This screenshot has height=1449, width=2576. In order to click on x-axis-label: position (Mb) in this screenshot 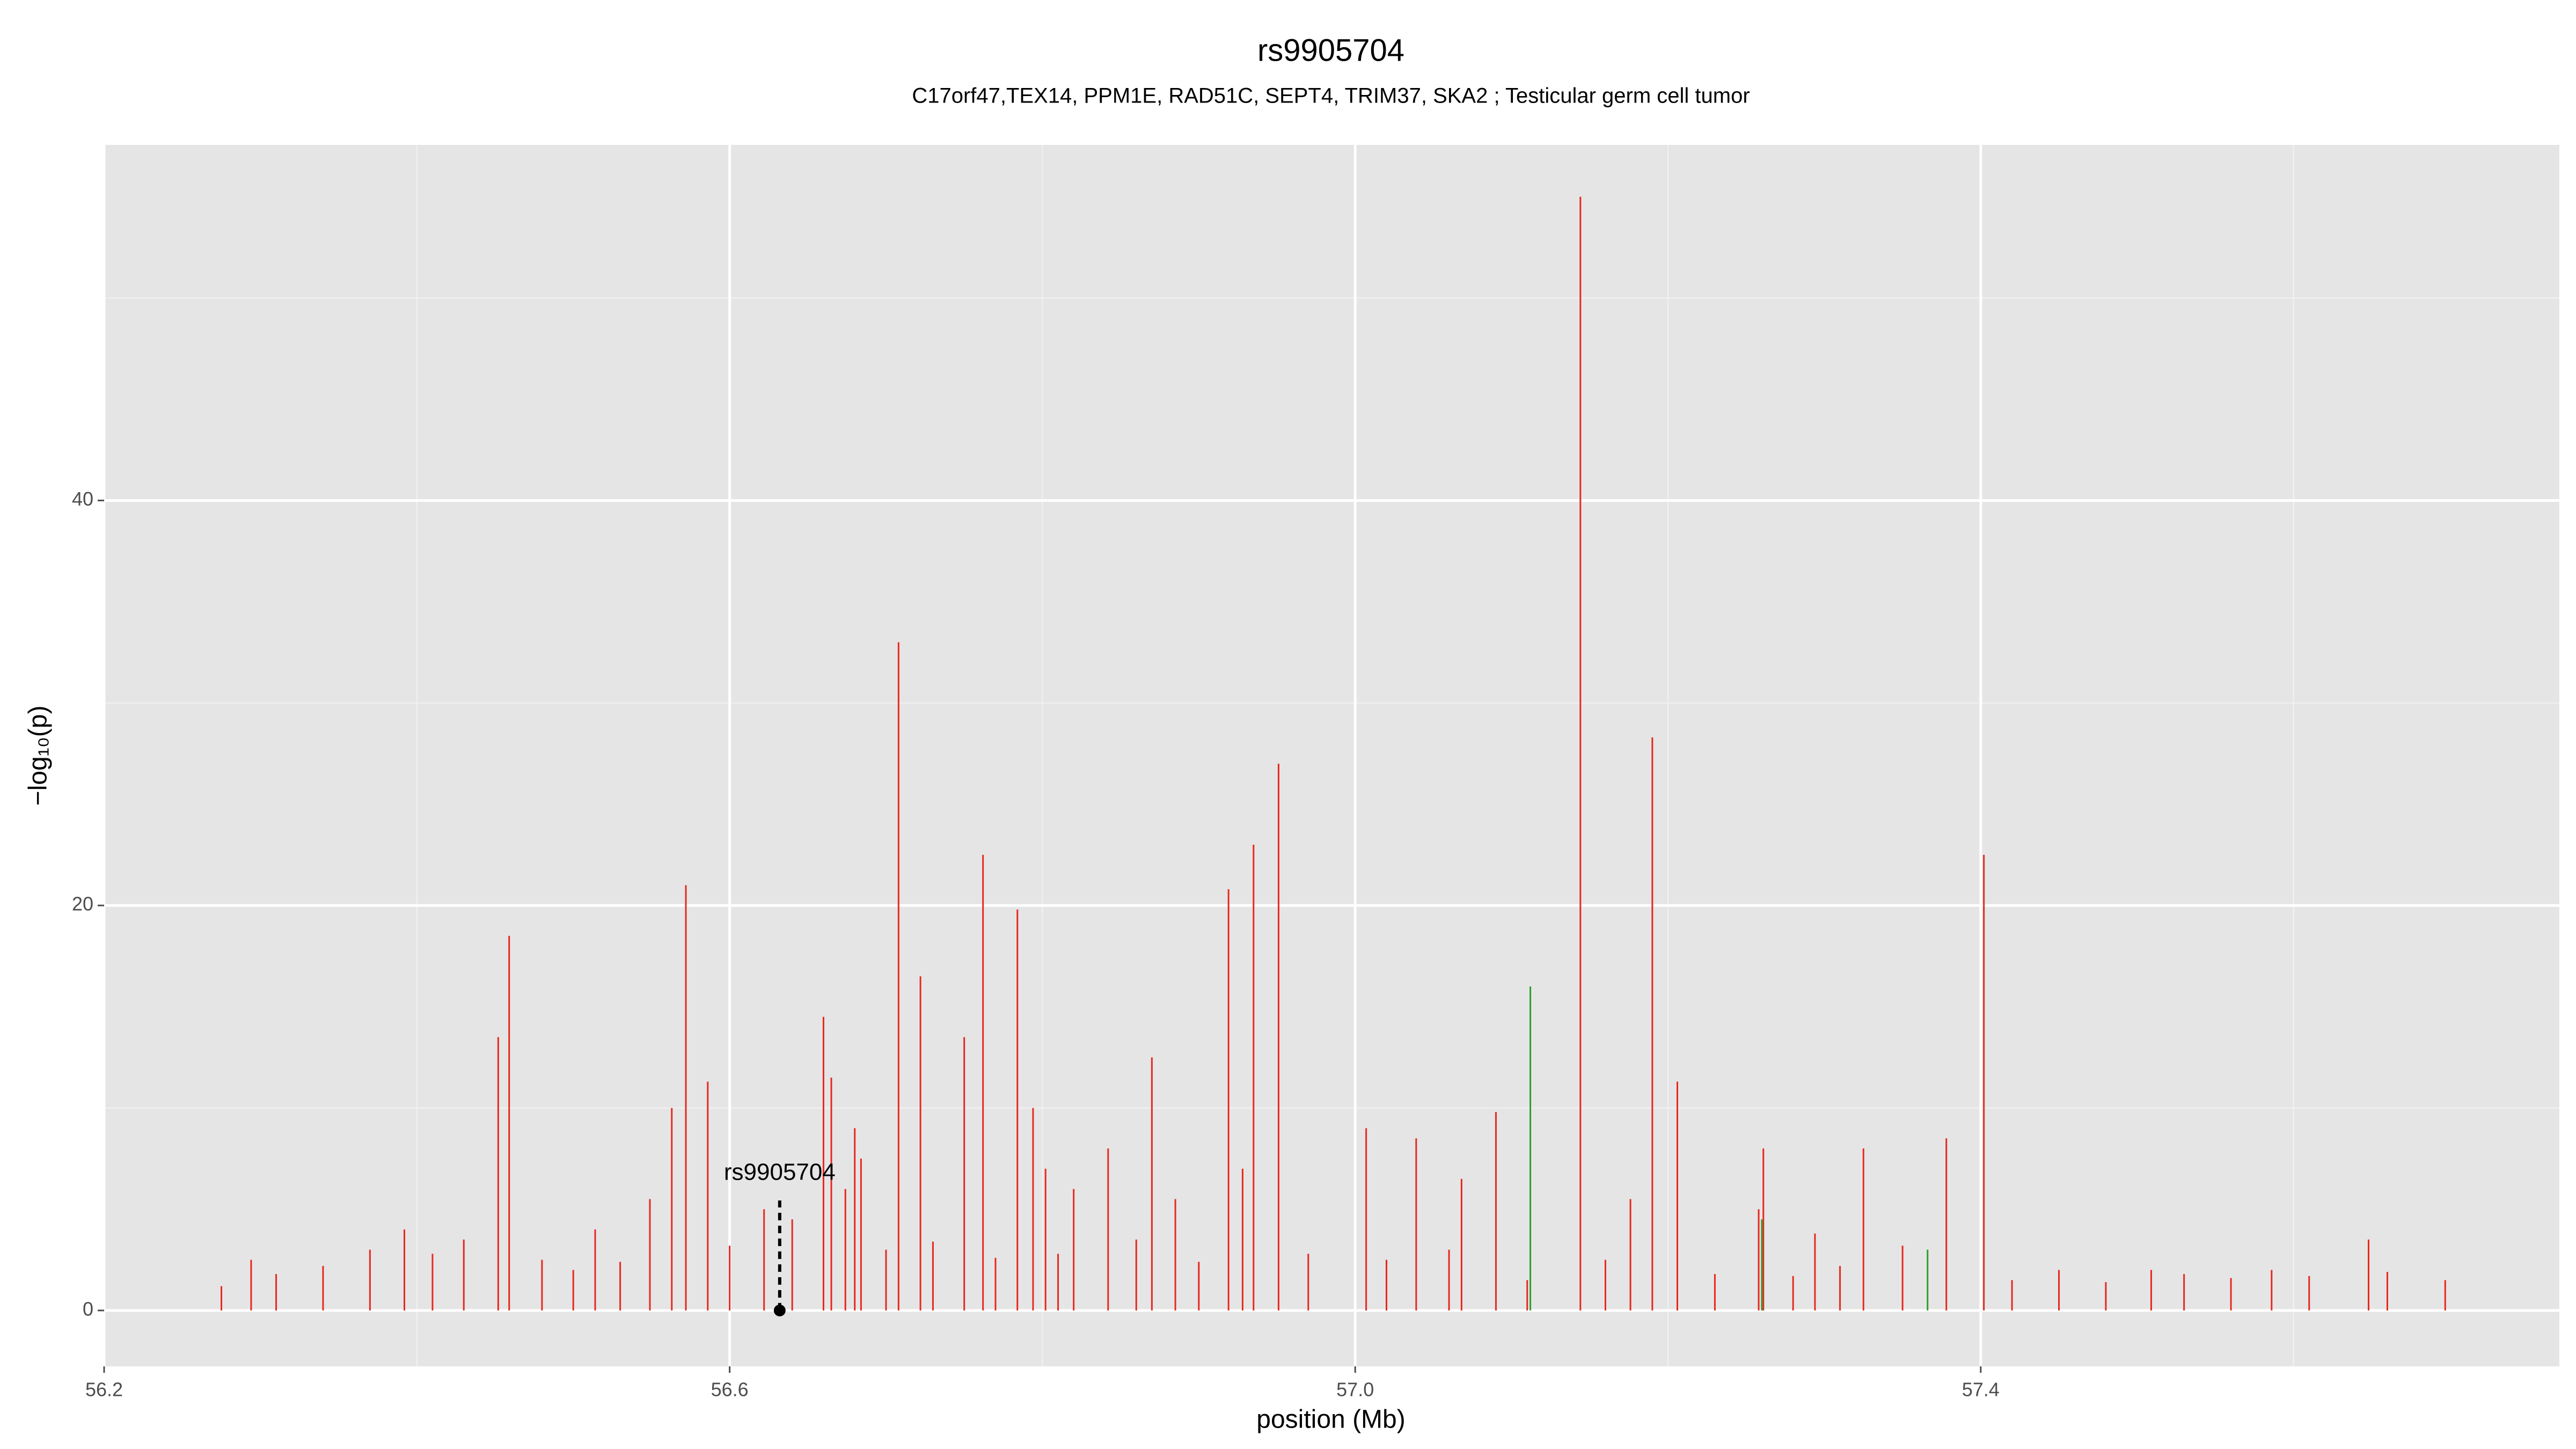, I will do `click(1330, 1420)`.